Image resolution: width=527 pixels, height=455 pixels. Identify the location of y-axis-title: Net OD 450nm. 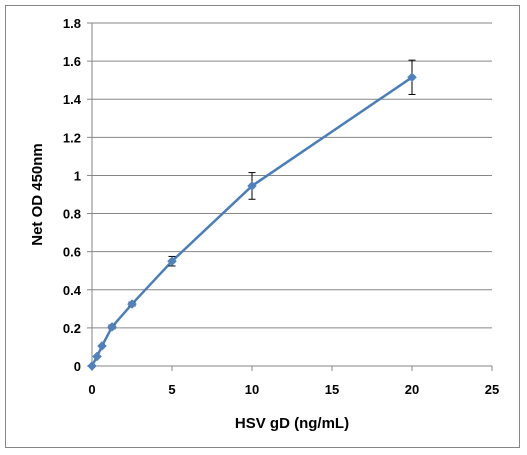
(37, 194).